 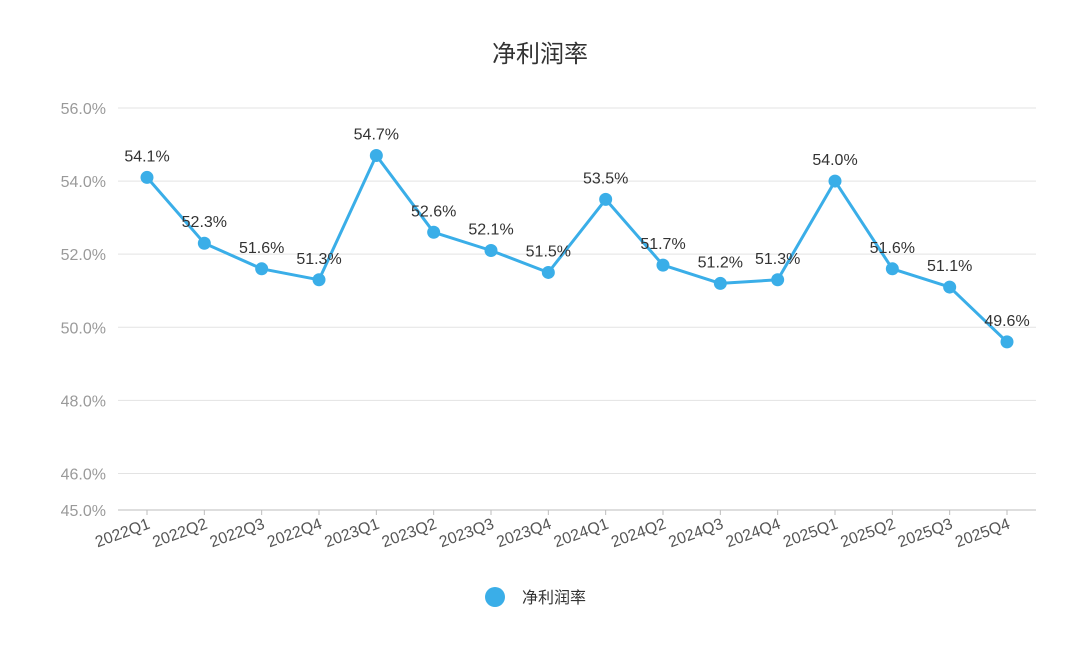 What do you see at coordinates (638, 533) in the screenshot?
I see `x-tick-label: 2024Q2` at bounding box center [638, 533].